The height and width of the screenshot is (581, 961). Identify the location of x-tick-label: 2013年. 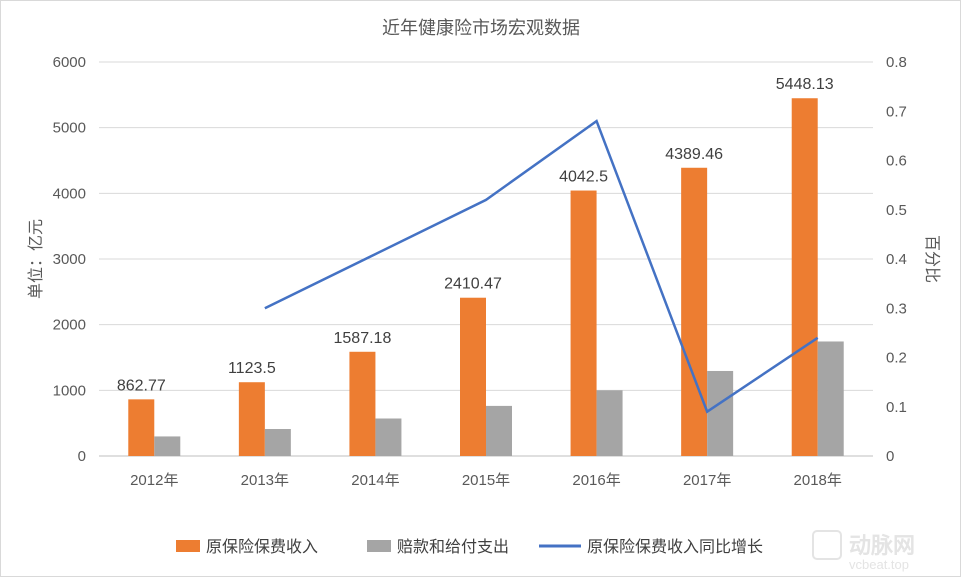
(265, 480).